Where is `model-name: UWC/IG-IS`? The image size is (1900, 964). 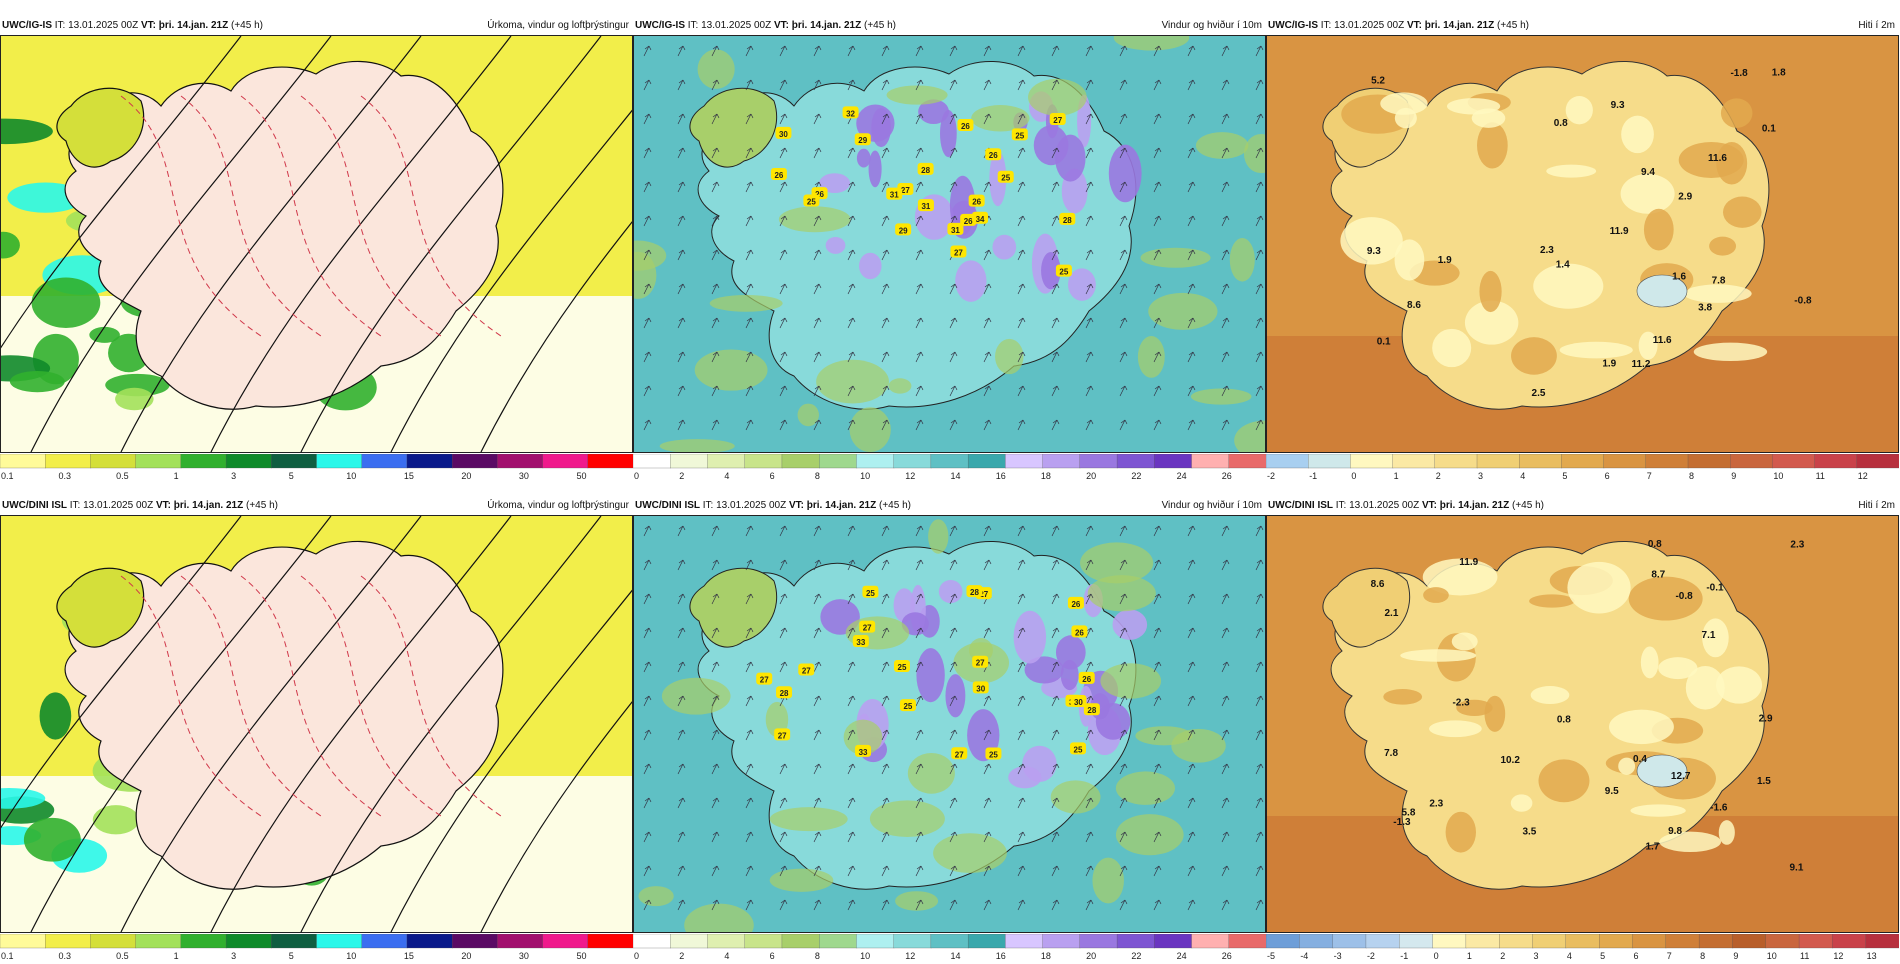 model-name: UWC/IG-IS is located at coordinates (660, 25).